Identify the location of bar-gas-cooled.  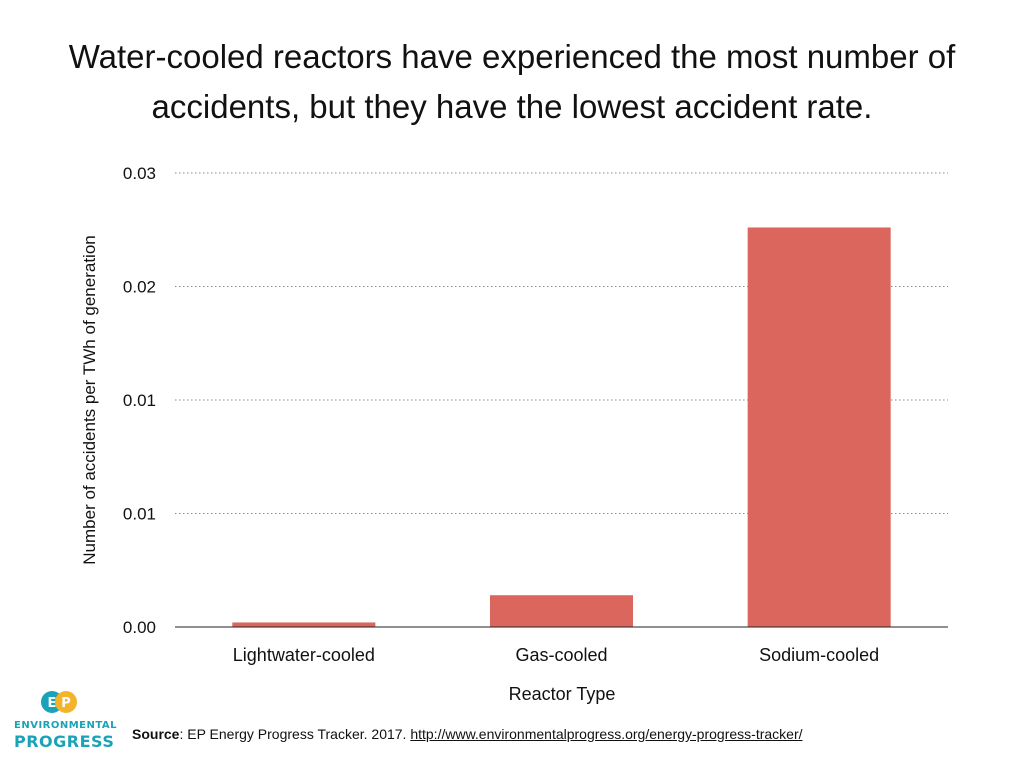
(561, 611).